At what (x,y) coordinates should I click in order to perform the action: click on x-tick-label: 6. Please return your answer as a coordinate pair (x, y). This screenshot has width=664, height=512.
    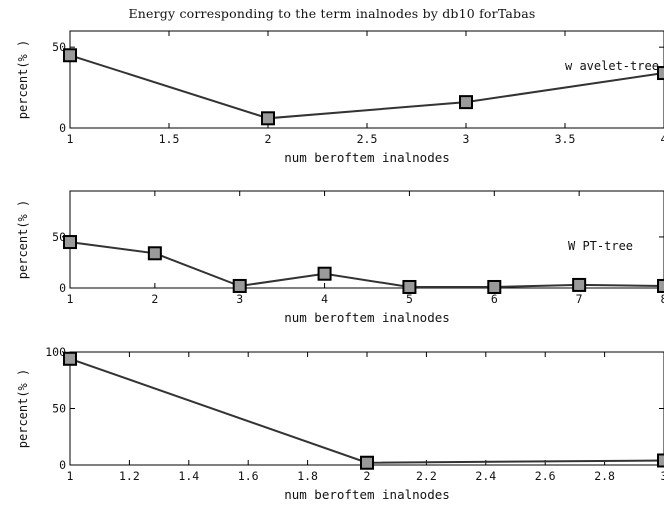
    Looking at the image, I should click on (494, 299).